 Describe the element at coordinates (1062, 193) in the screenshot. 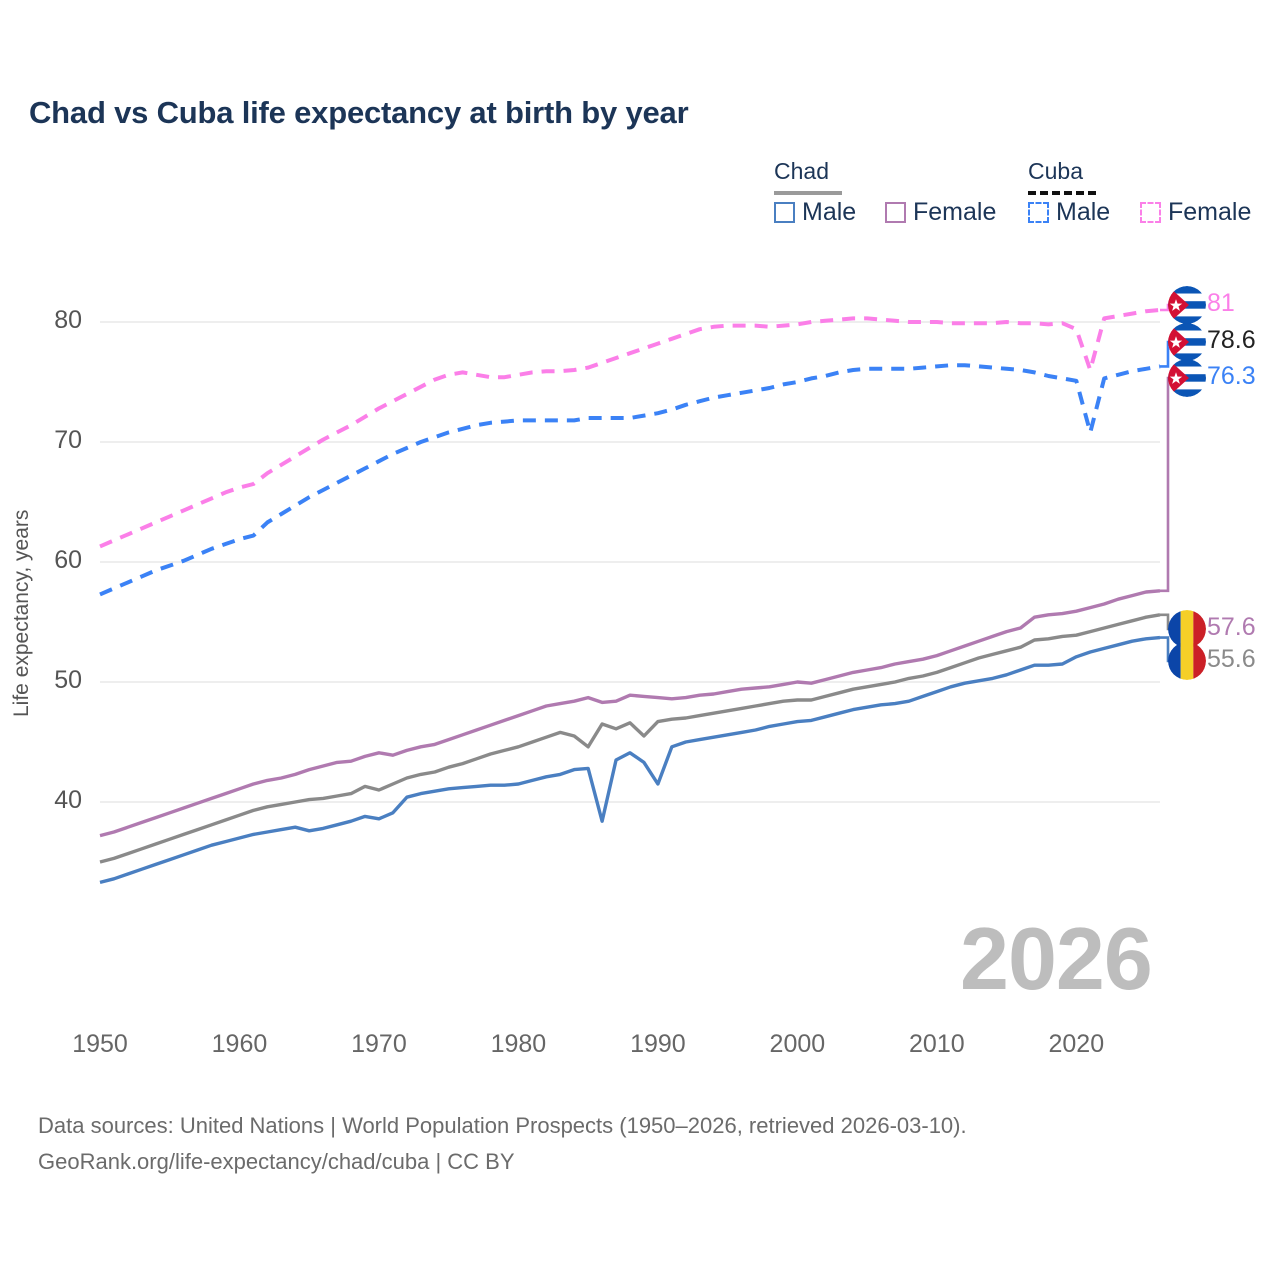

I see `legend-group-rule-cuba` at that location.